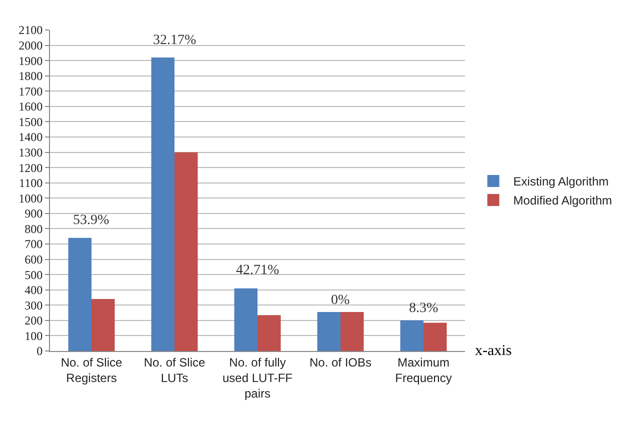  What do you see at coordinates (30, 76) in the screenshot?
I see `y-tick-label: 1800` at bounding box center [30, 76].